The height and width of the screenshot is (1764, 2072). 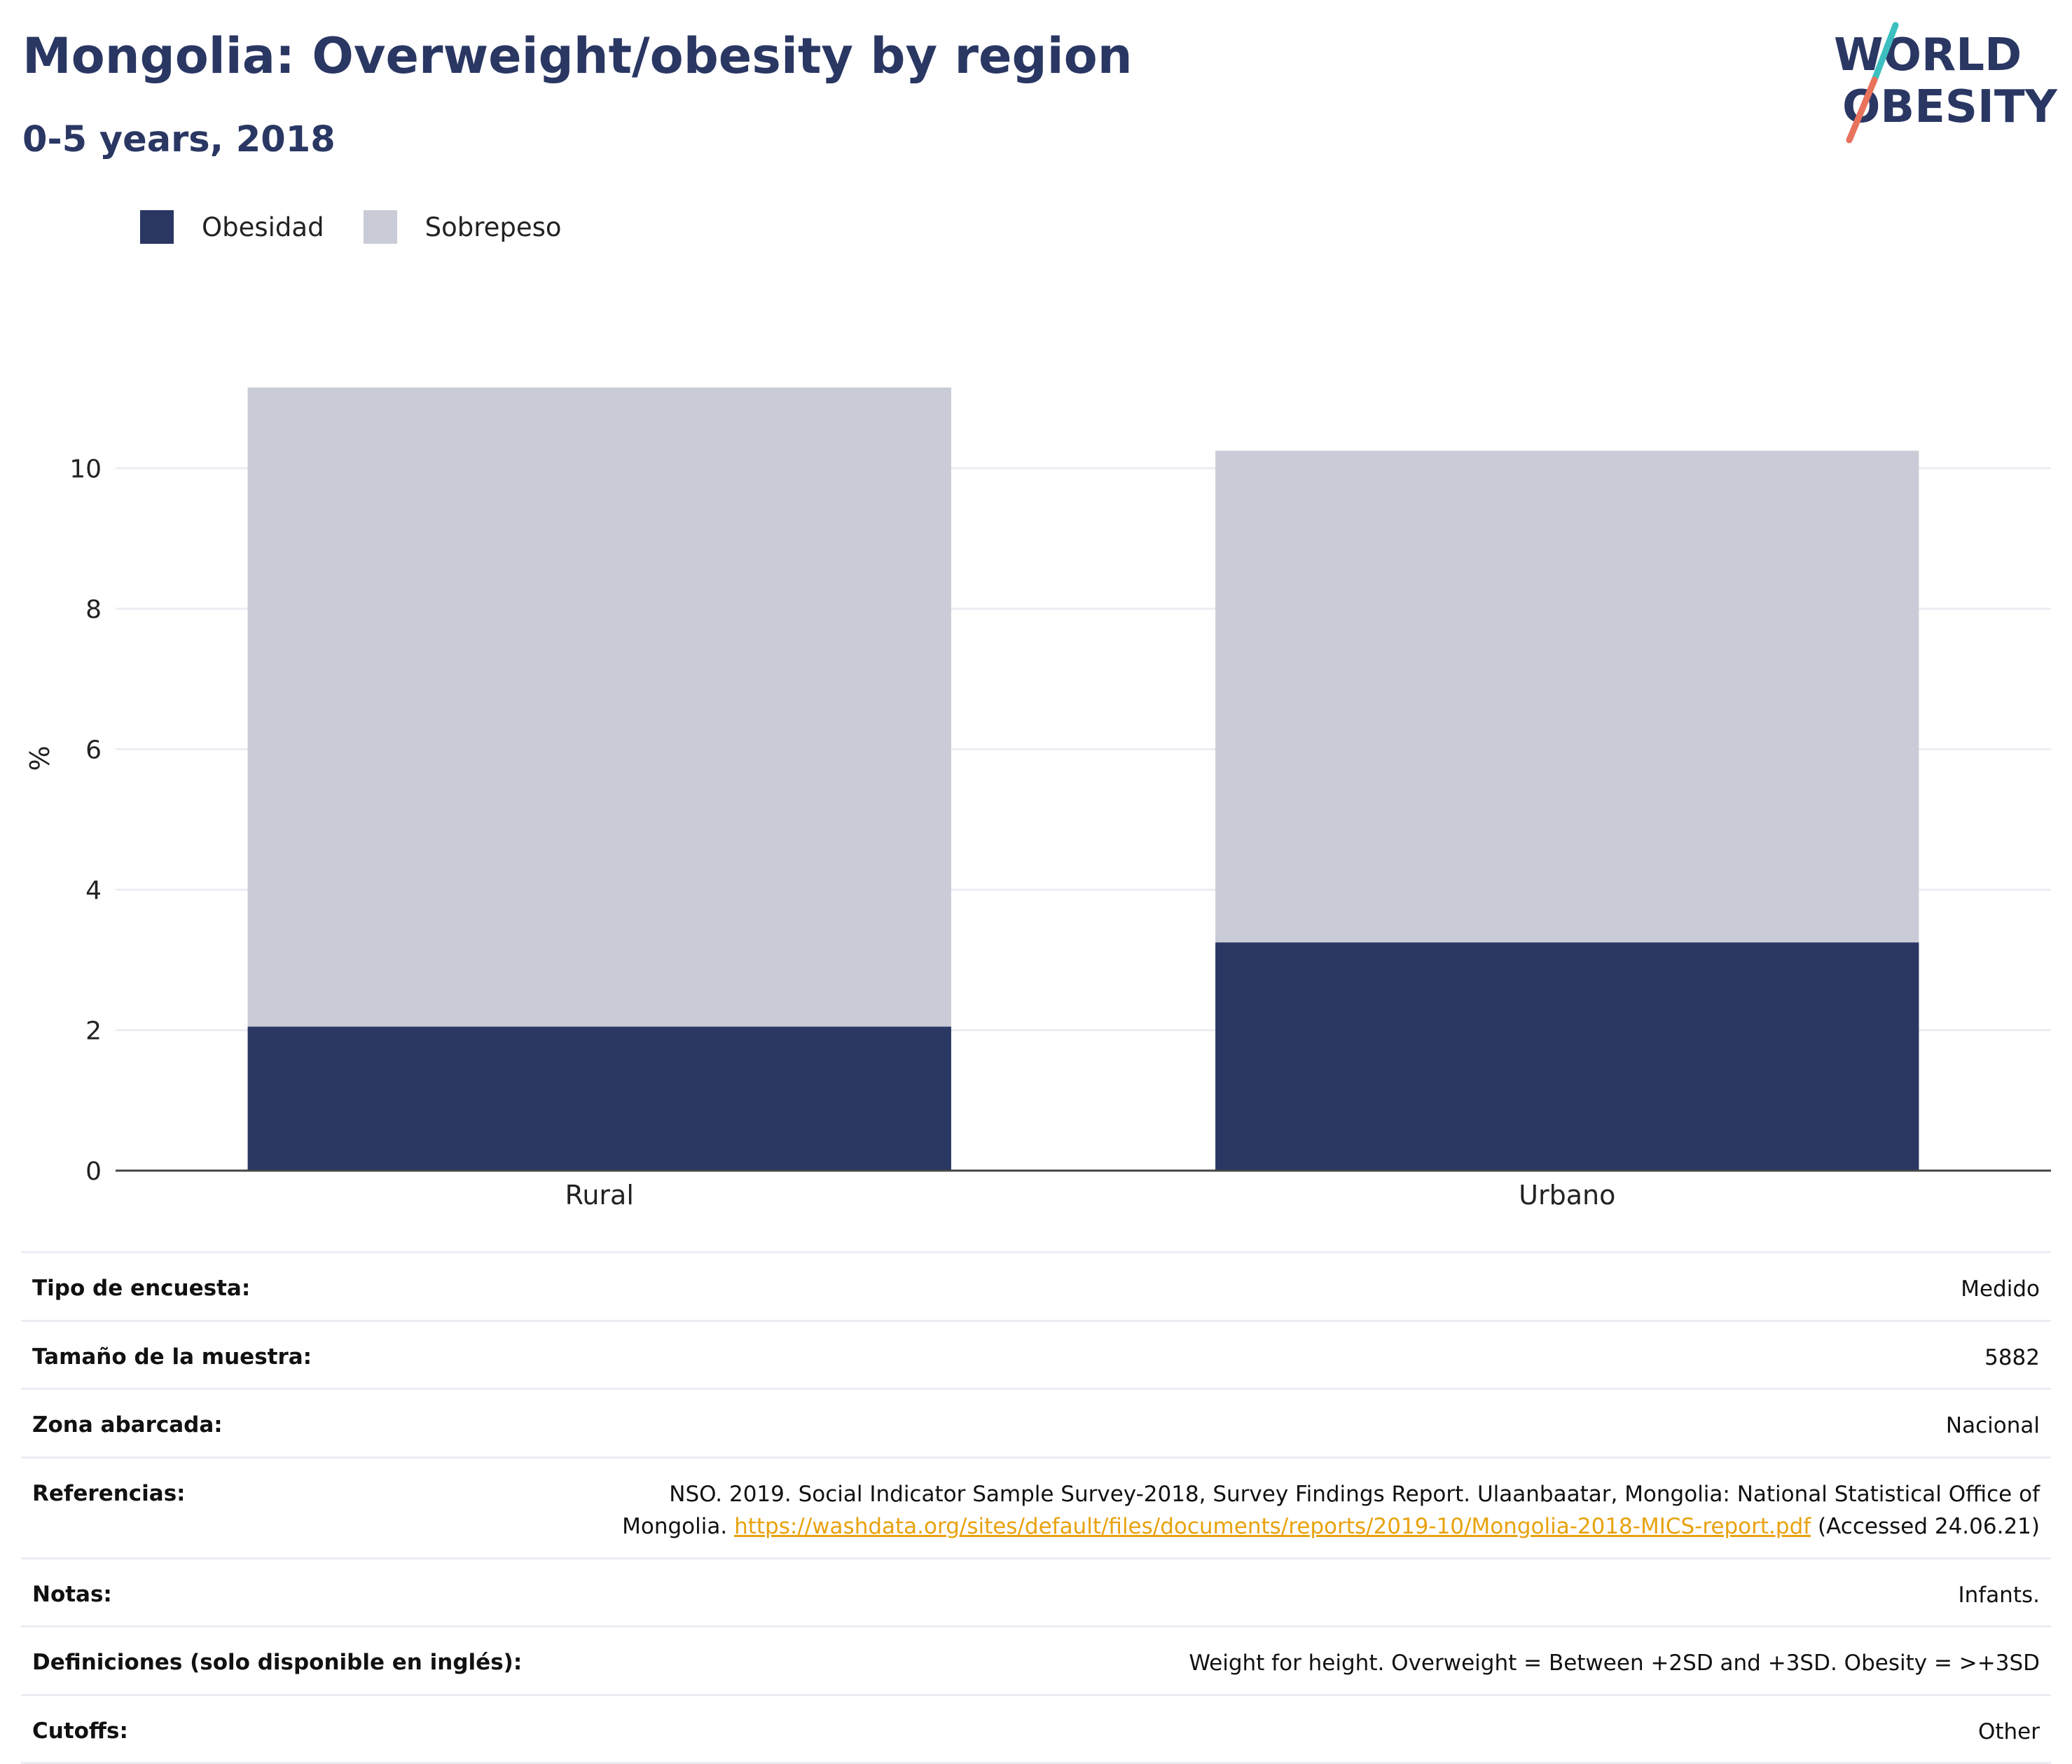 What do you see at coordinates (1993, 1426) in the screenshot?
I see `info-value: Nacional` at bounding box center [1993, 1426].